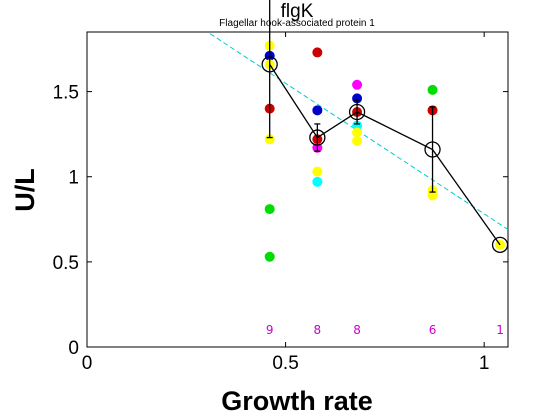 The height and width of the screenshot is (420, 560). Describe the element at coordinates (87, 363) in the screenshot. I see `x-tick-label: 0` at that location.